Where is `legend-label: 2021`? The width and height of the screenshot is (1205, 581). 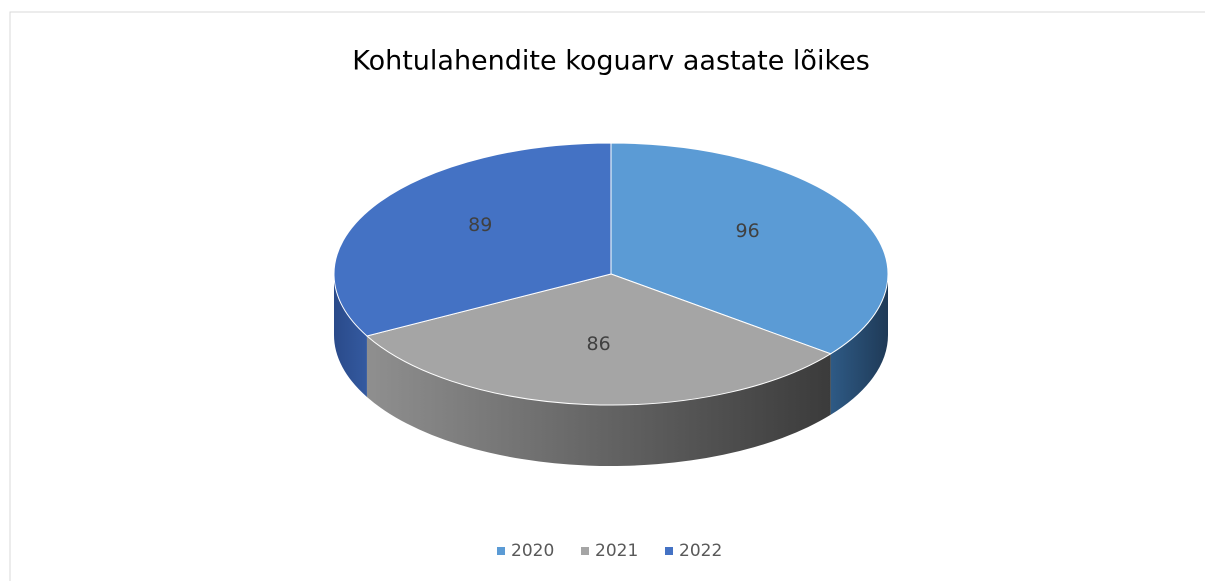 legend-label: 2021 is located at coordinates (616, 551).